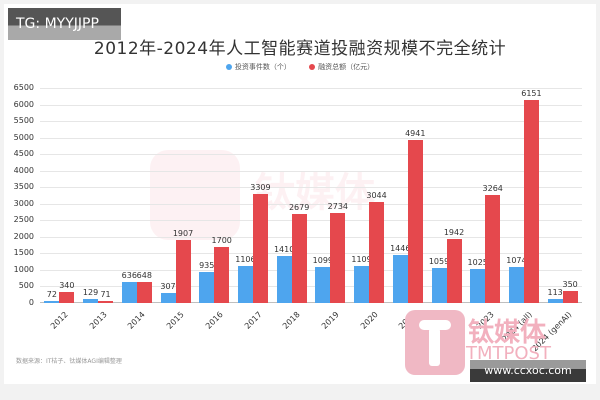 This screenshot has height=400, width=600. What do you see at coordinates (439, 261) in the screenshot?
I see `data-label: 1059` at bounding box center [439, 261].